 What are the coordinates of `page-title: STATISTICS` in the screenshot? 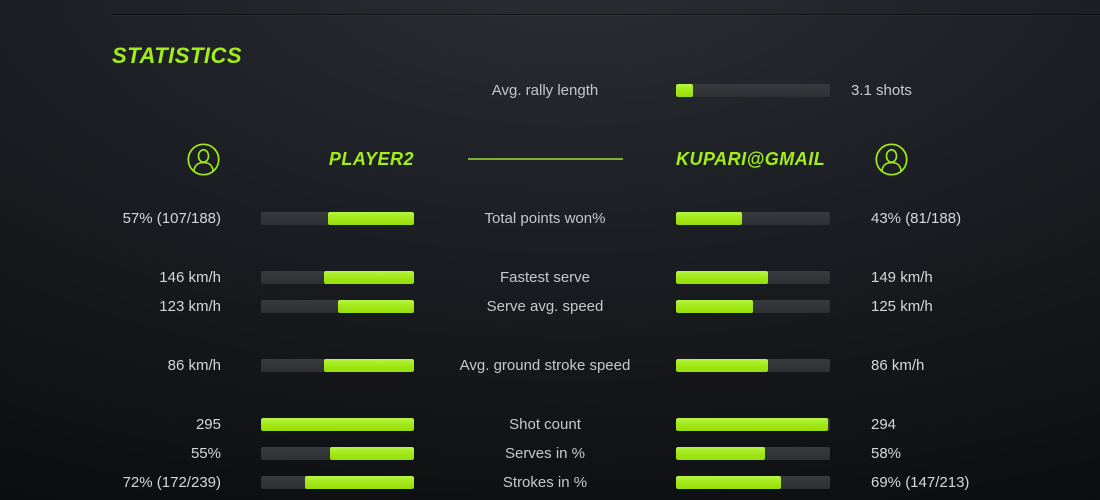 It's located at (177, 55).